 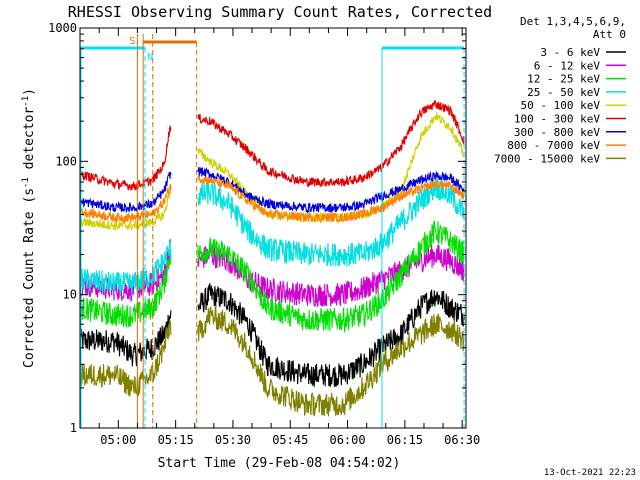 I want to click on legend-entry-label: 300 - 800 keV, so click(x=557, y=132).